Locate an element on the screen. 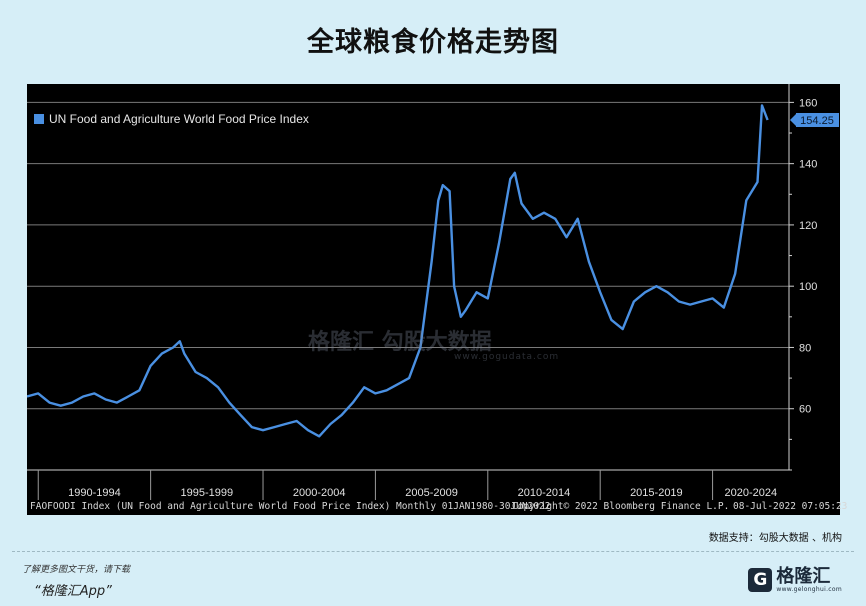 Image resolution: width=866 pixels, height=606 pixels. brand-mark-icon: G is located at coordinates (760, 580).